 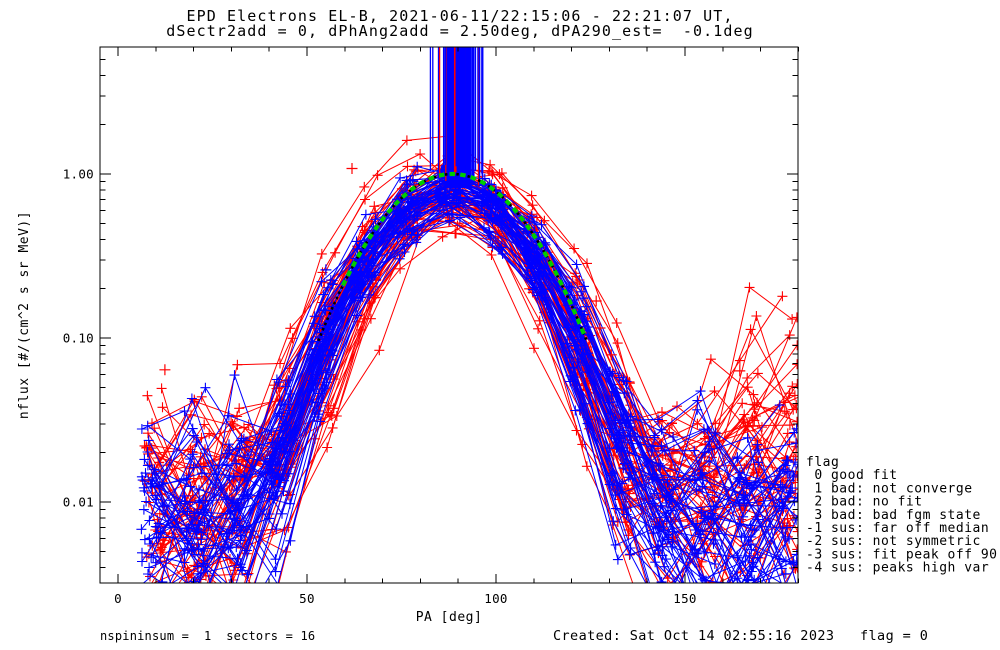 I want to click on svg-text: 50, so click(x=307, y=598).